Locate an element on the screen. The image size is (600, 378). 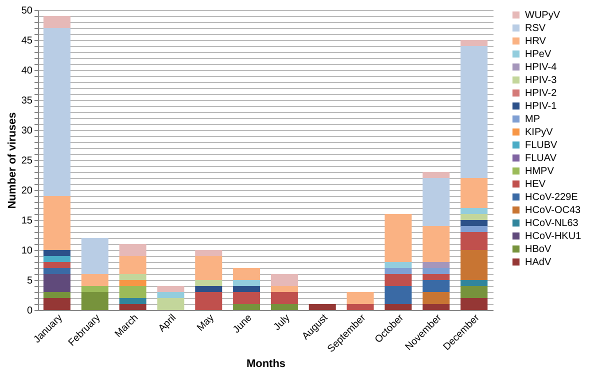
legend-label: FLUBV is located at coordinates (541, 145).